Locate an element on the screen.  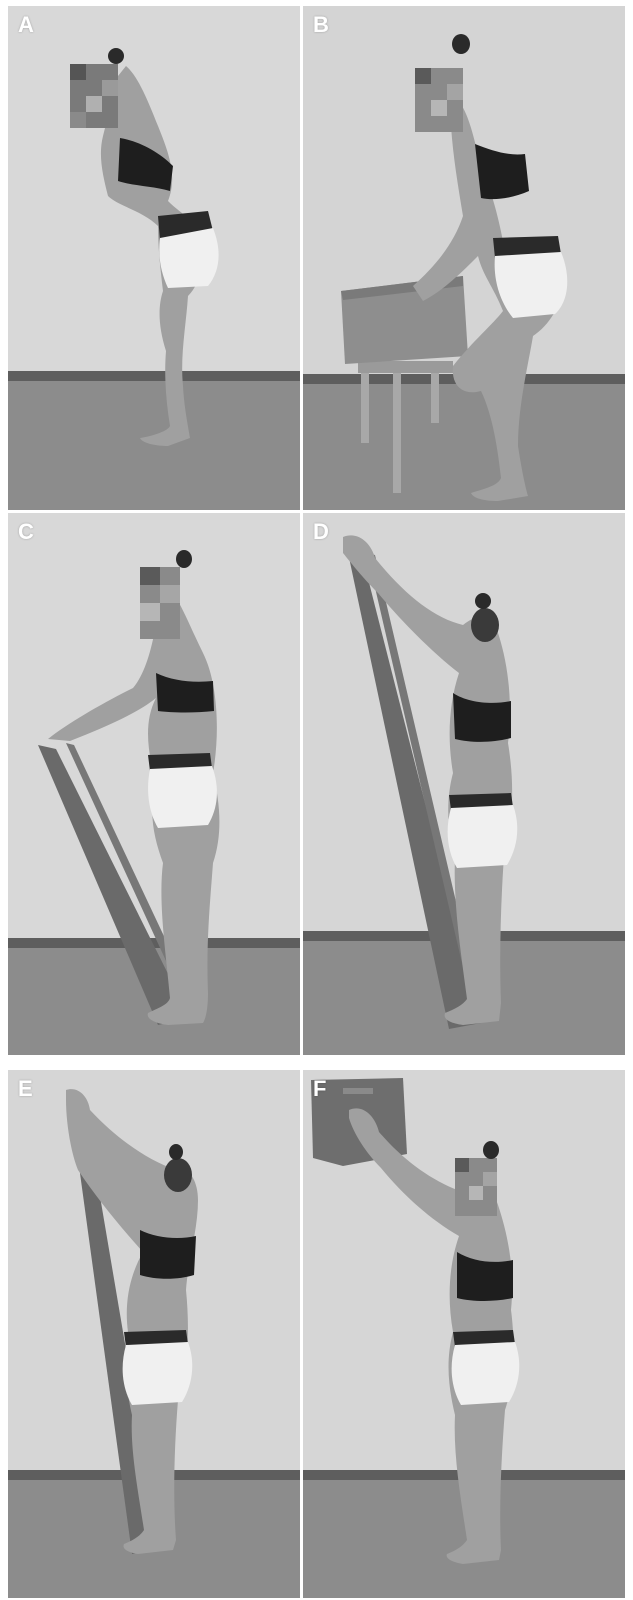
panel-a: A is located at coordinates (154, 258).